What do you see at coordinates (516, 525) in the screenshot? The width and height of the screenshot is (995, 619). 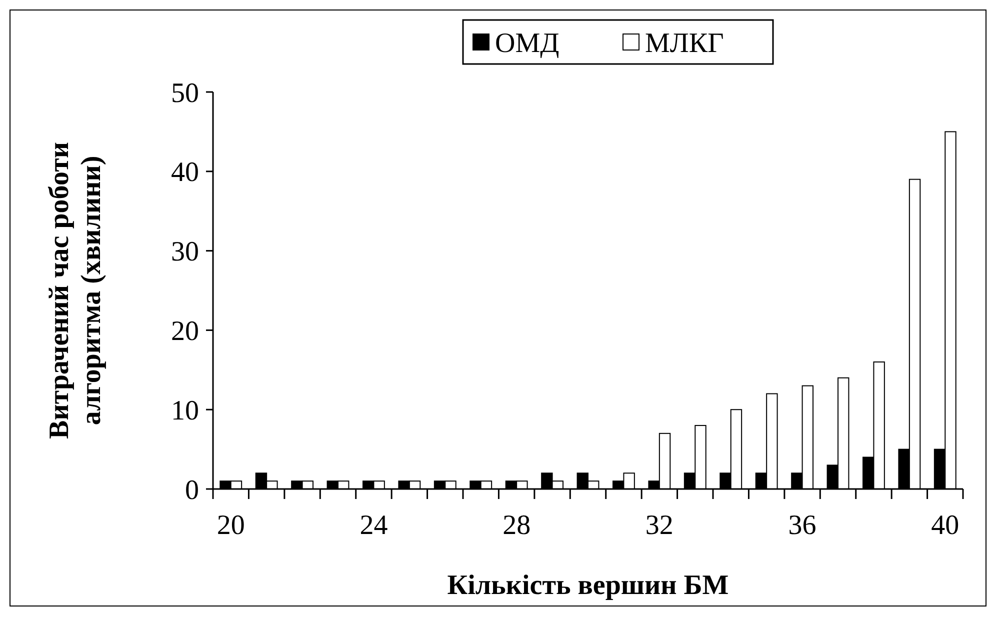 I see `x-tick-label: 28` at bounding box center [516, 525].